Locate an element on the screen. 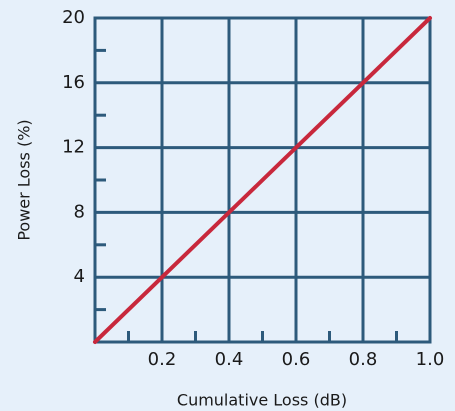  x-tick-label: 0.2 is located at coordinates (162, 359).